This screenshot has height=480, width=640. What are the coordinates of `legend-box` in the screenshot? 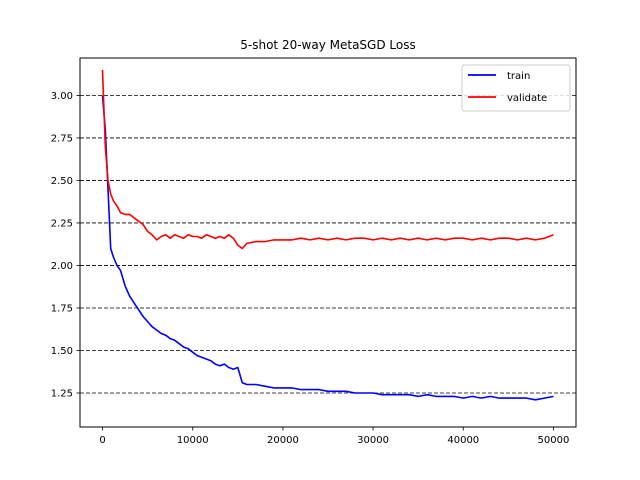 It's located at (516, 88).